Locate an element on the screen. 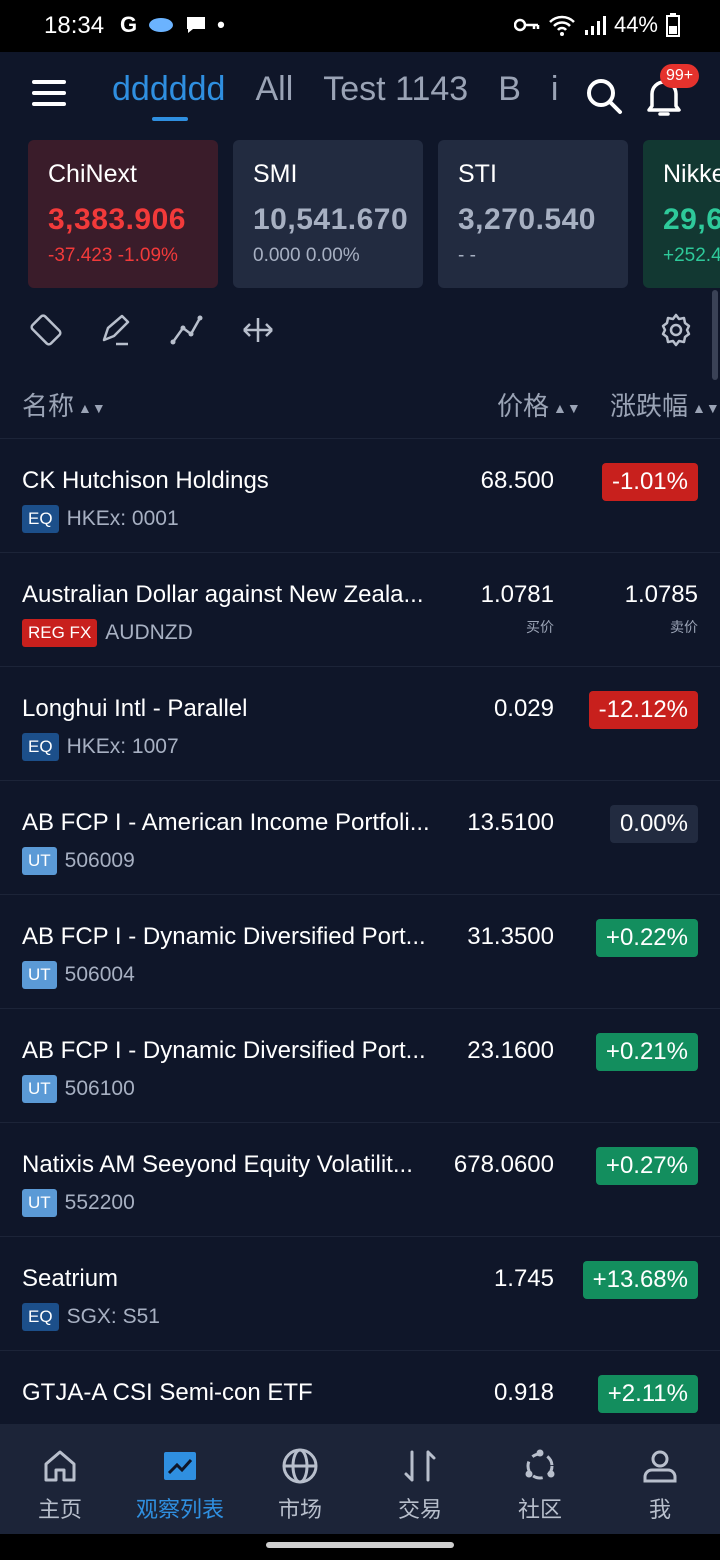 The height and width of the screenshot is (1560, 720). list-item: GTJA-A CSI Semi-con ETF 0.918 +2.11% is located at coordinates (360, 1407).